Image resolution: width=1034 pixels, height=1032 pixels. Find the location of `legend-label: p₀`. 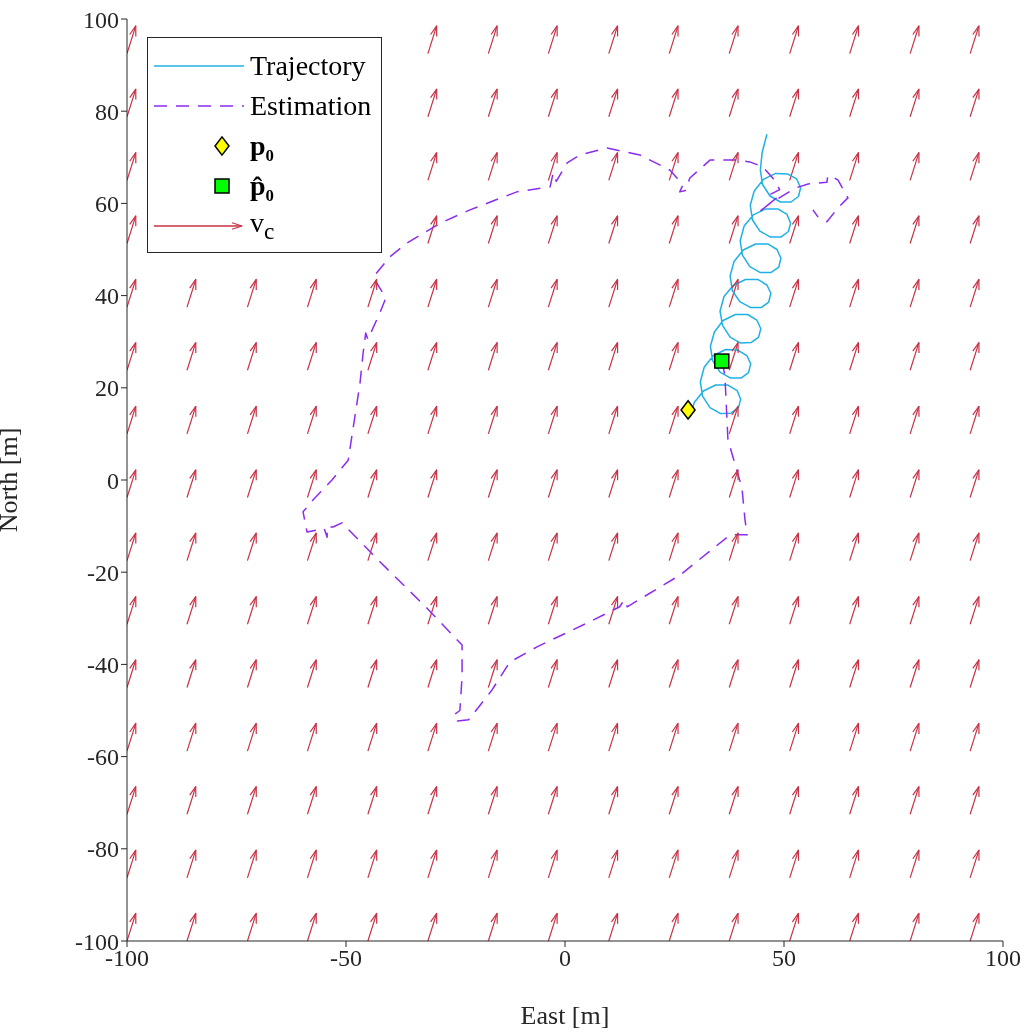

legend-label: p₀ is located at coordinates (262, 146).